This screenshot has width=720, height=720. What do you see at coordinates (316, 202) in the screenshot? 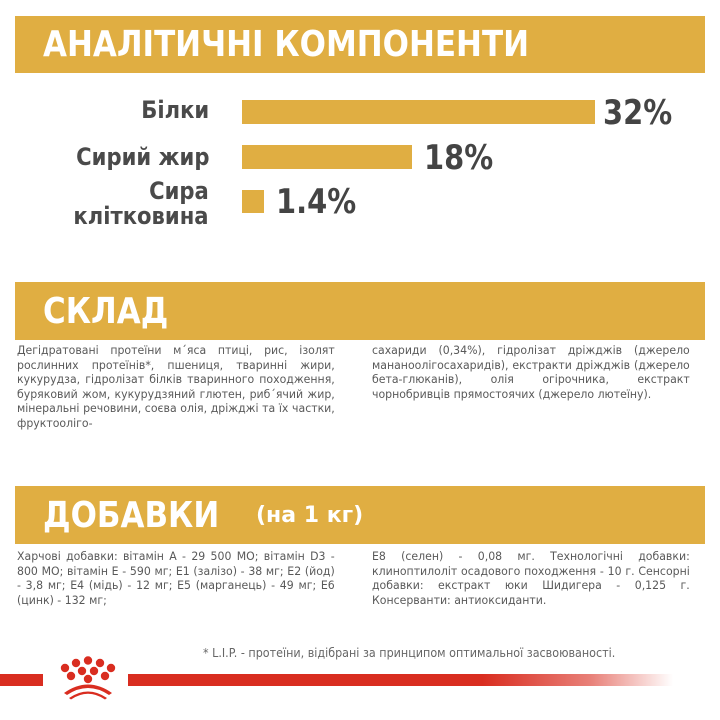
I see `bar-value-fiber: 1.4%` at bounding box center [316, 202].